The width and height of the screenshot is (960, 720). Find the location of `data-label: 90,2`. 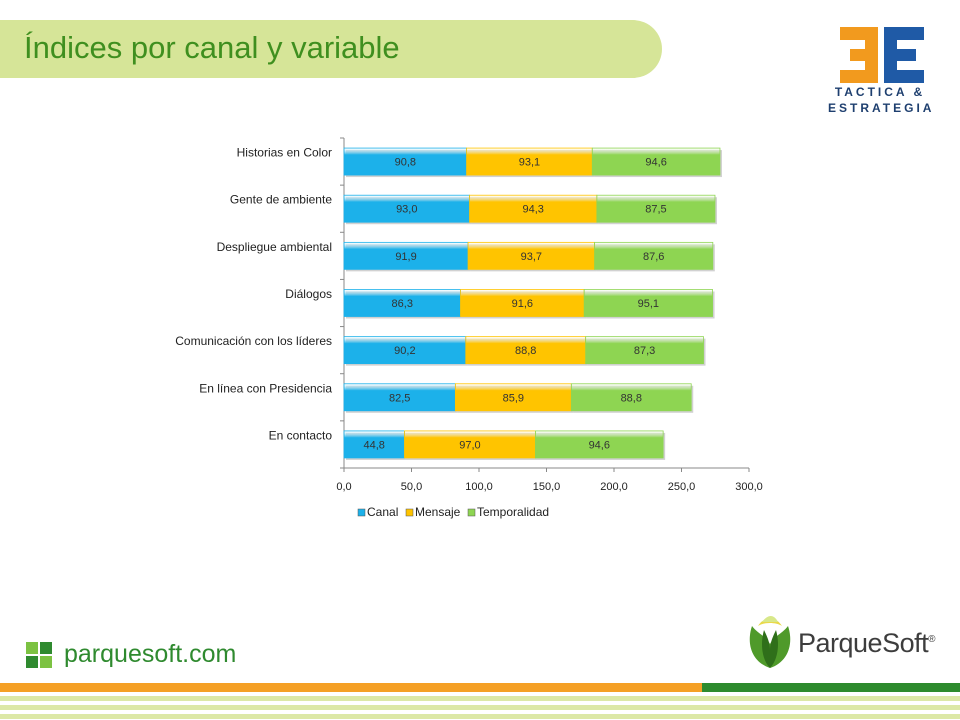

data-label: 90,2 is located at coordinates (404, 351).